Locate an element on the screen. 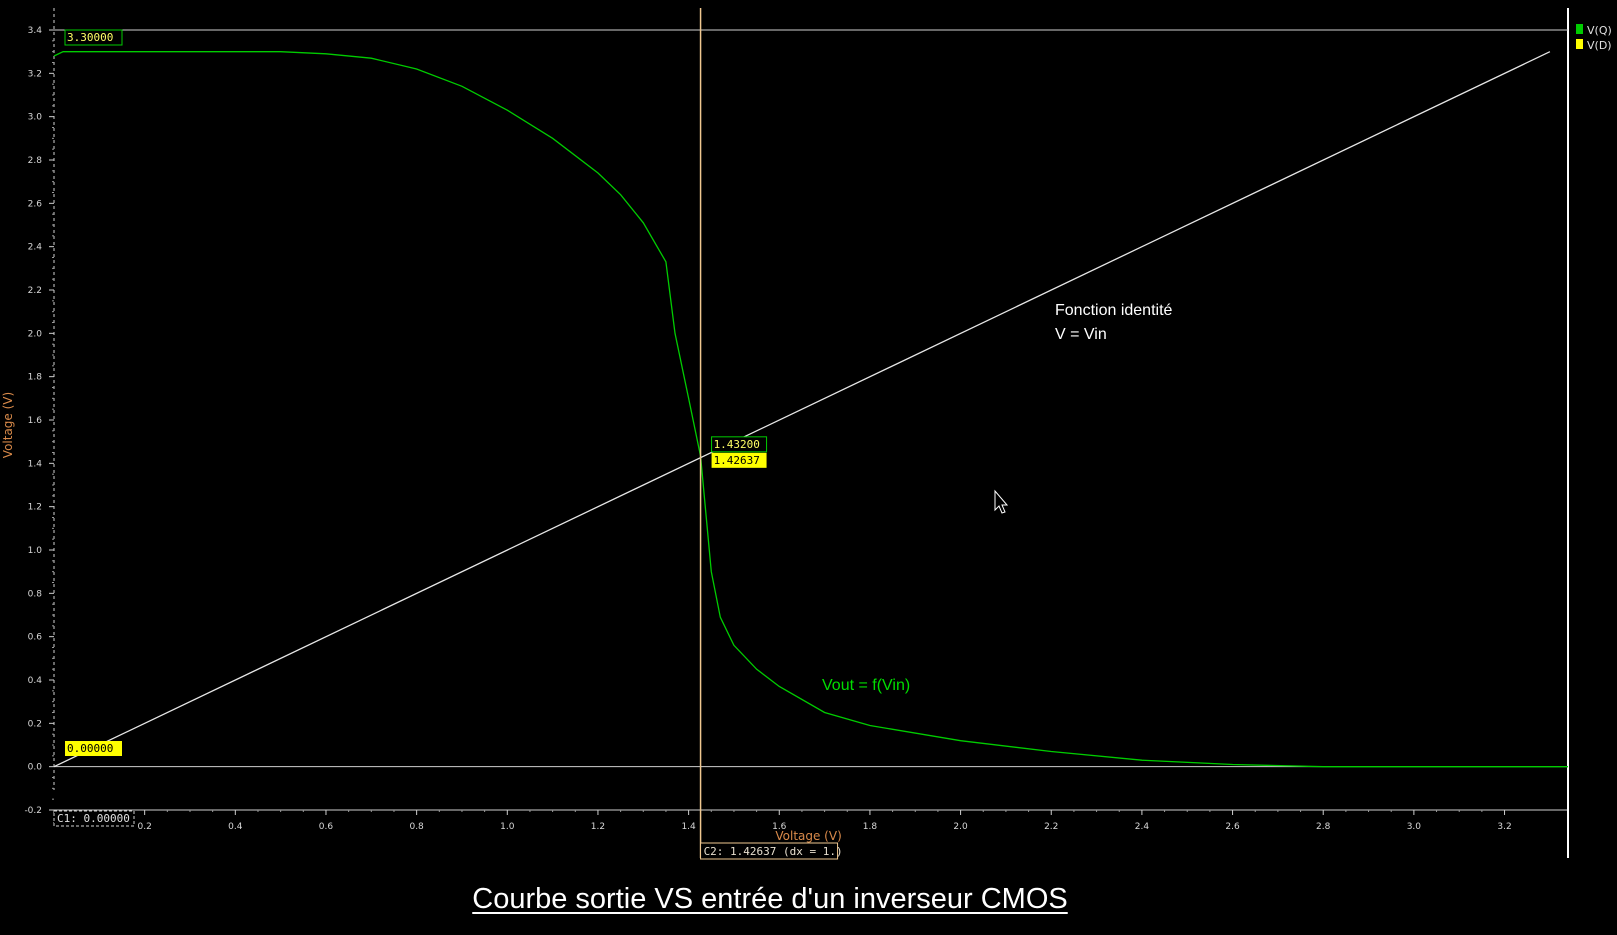 The width and height of the screenshot is (1617, 935). mouse-pointer-icon is located at coordinates (1001, 501).